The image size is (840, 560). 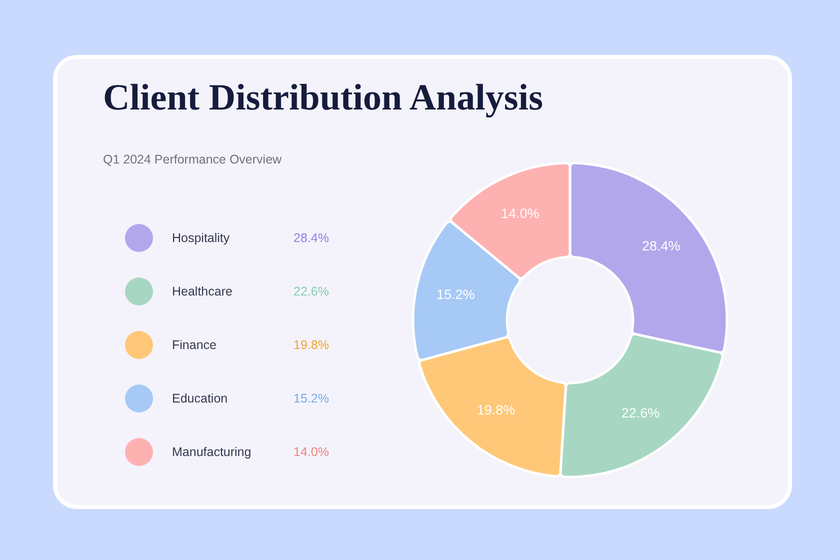 What do you see at coordinates (311, 238) in the screenshot?
I see `text: 28.4%` at bounding box center [311, 238].